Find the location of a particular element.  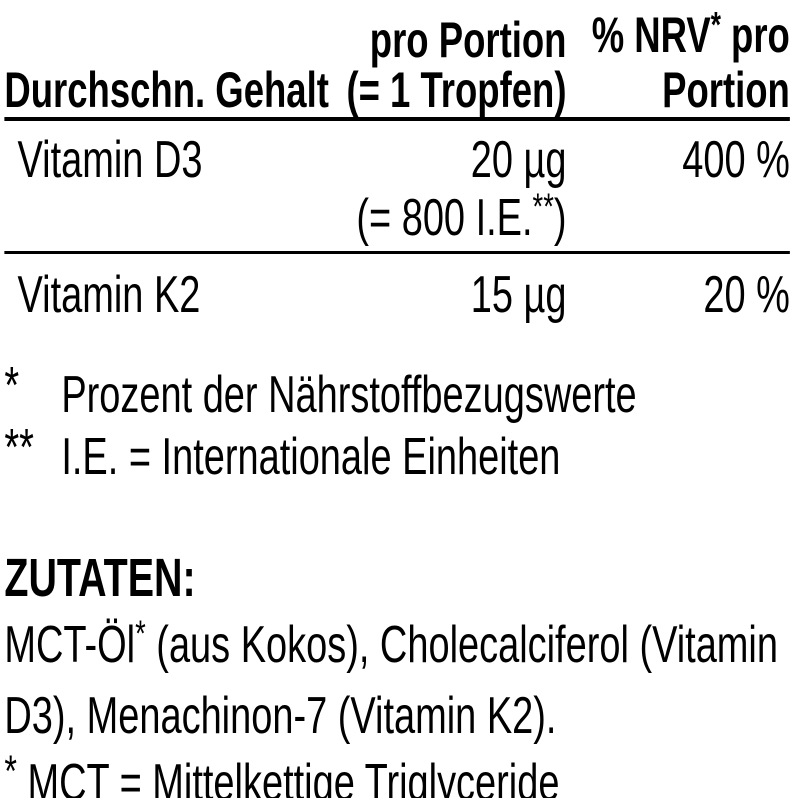

row-d3-name: Vitamin D3 is located at coordinates (110, 160).